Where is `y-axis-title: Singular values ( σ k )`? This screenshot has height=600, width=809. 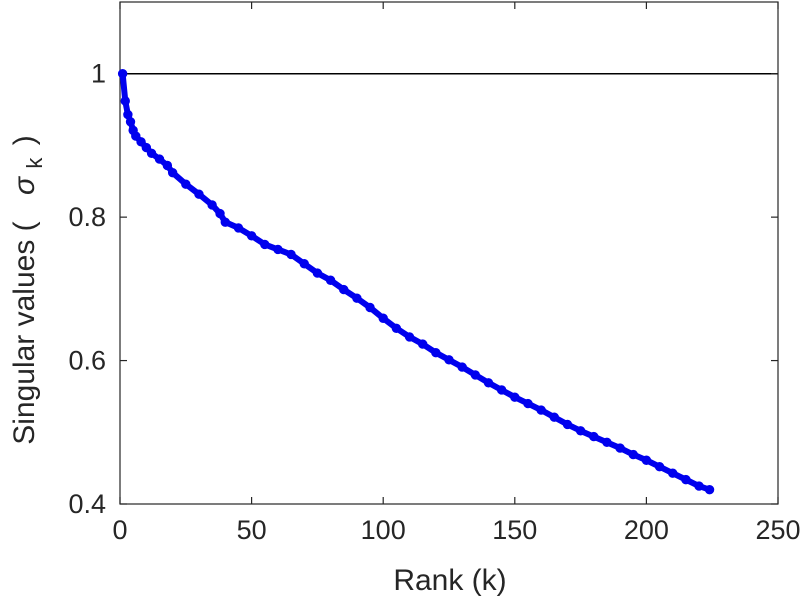
y-axis-title: Singular values ( σ k ) is located at coordinates (28, 290).